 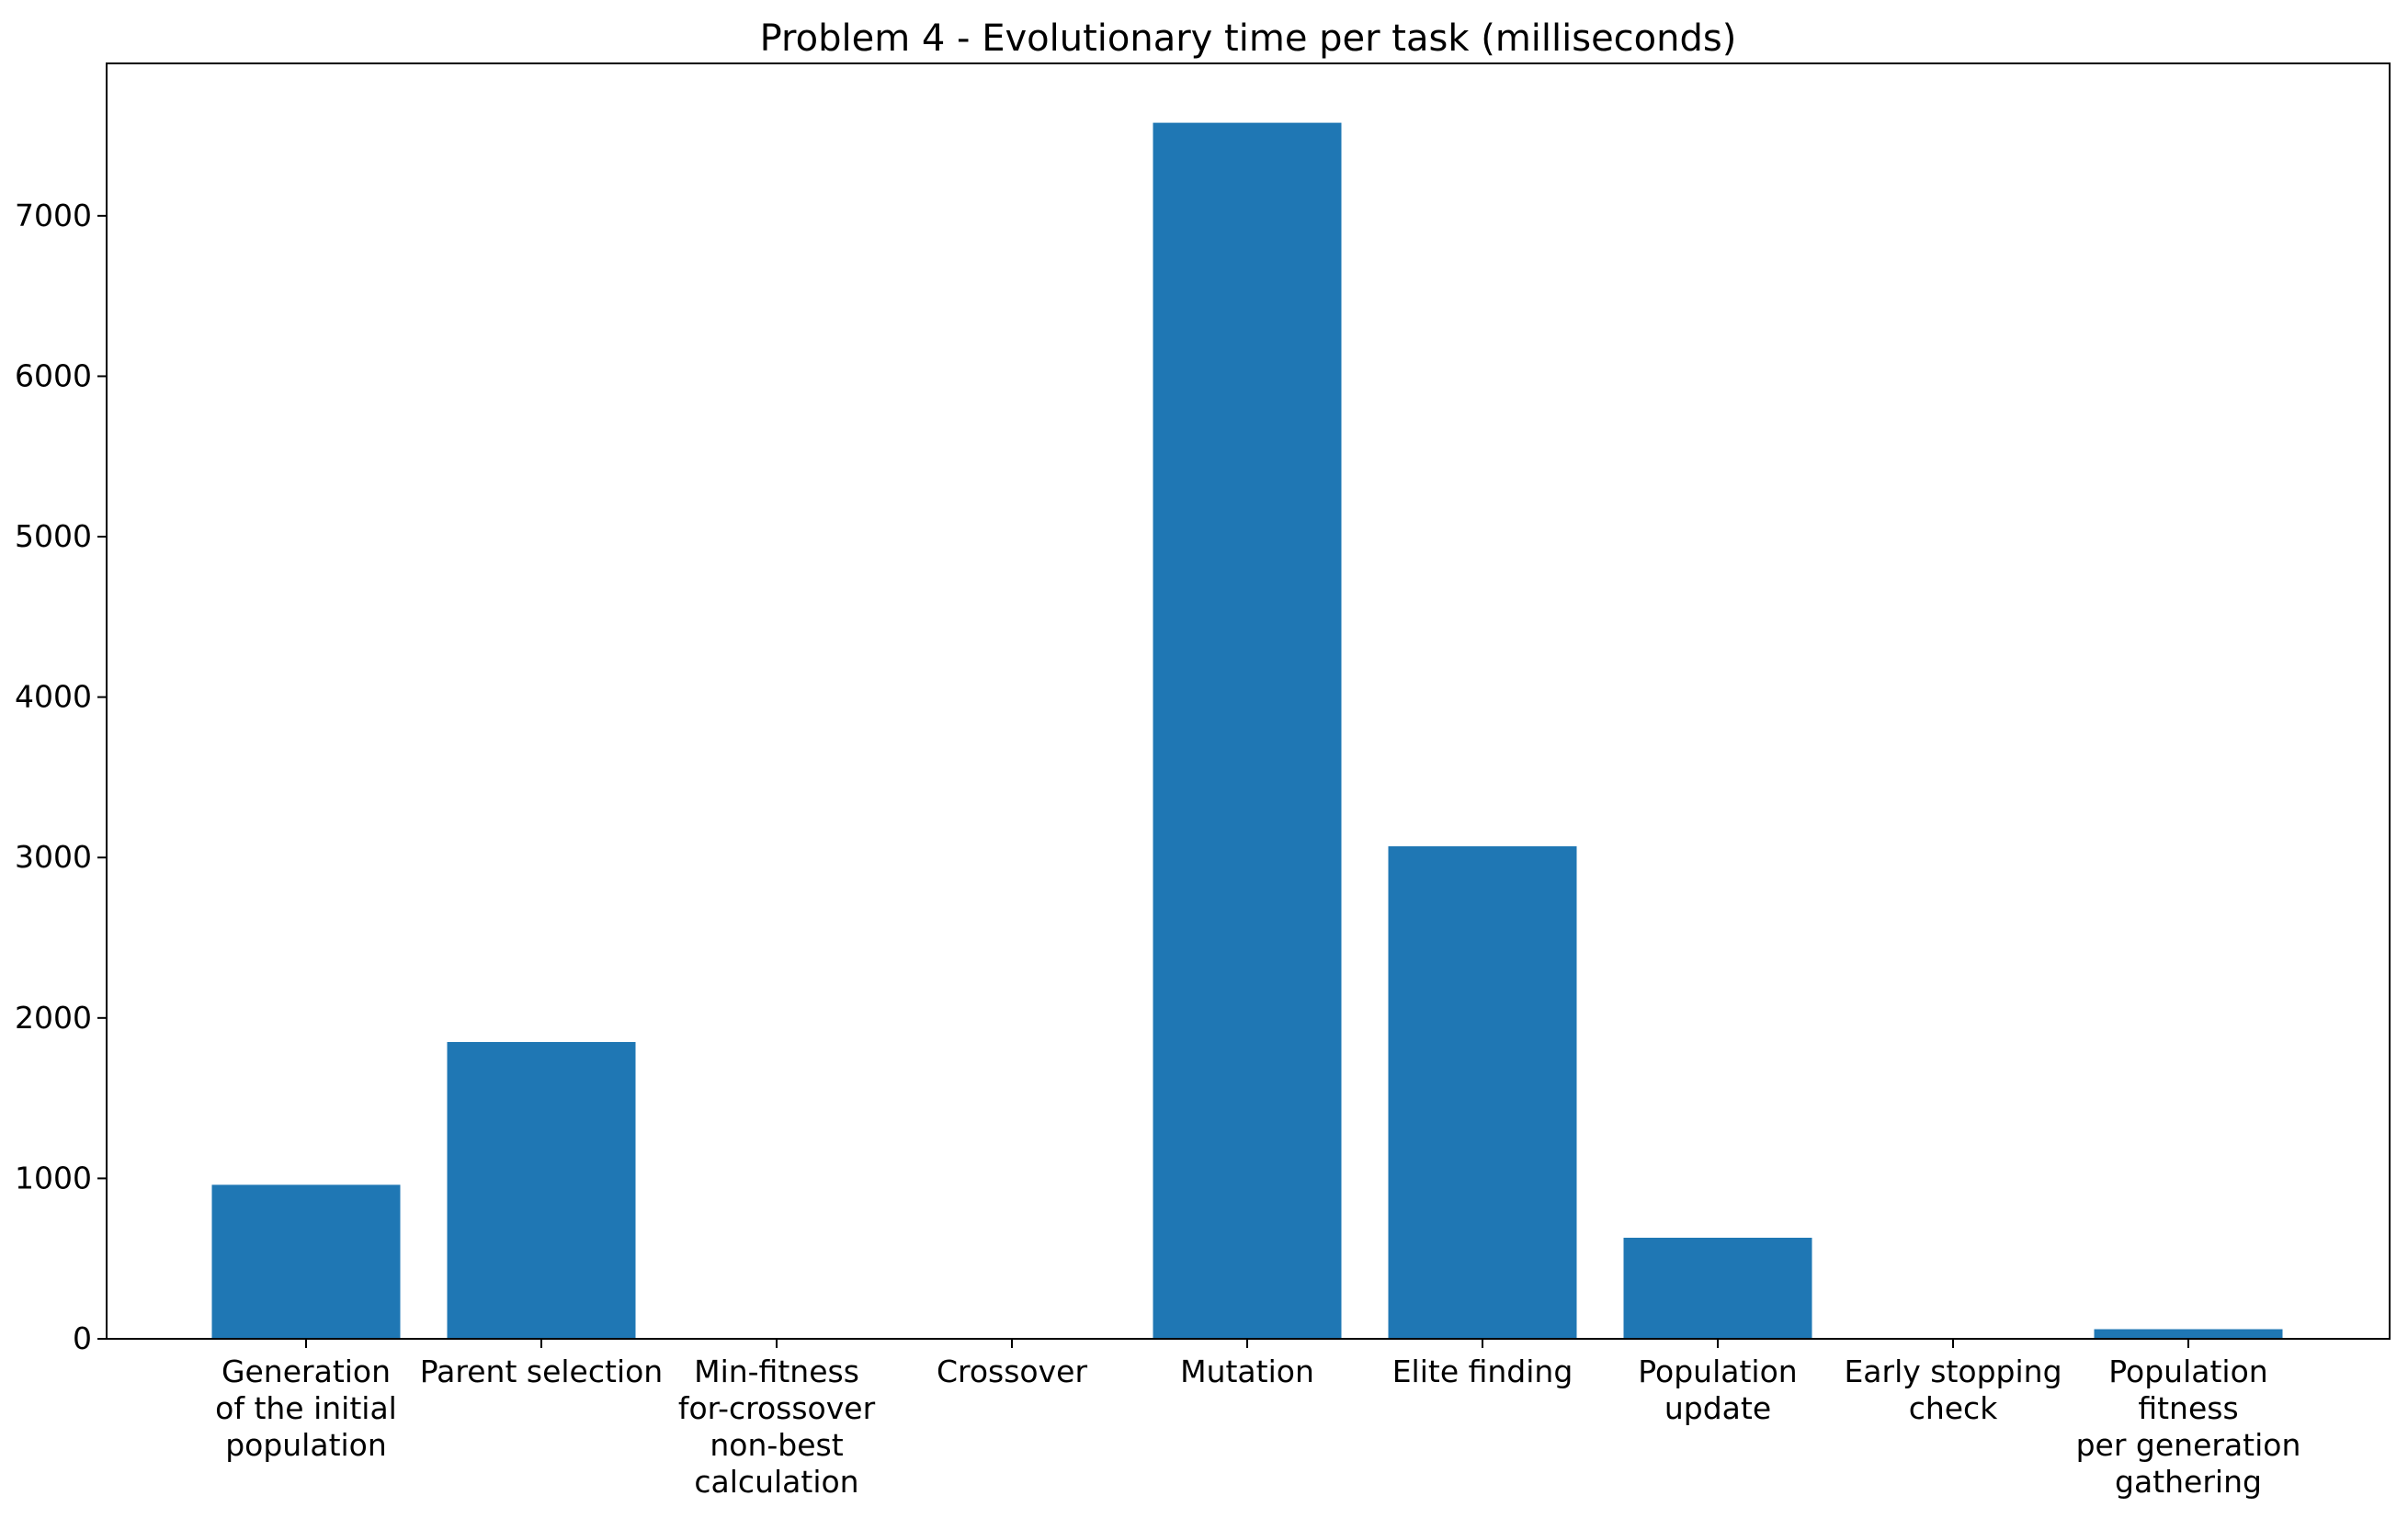 What do you see at coordinates (1953, 1390) in the screenshot?
I see `x-tick-label: Early stopping check` at bounding box center [1953, 1390].